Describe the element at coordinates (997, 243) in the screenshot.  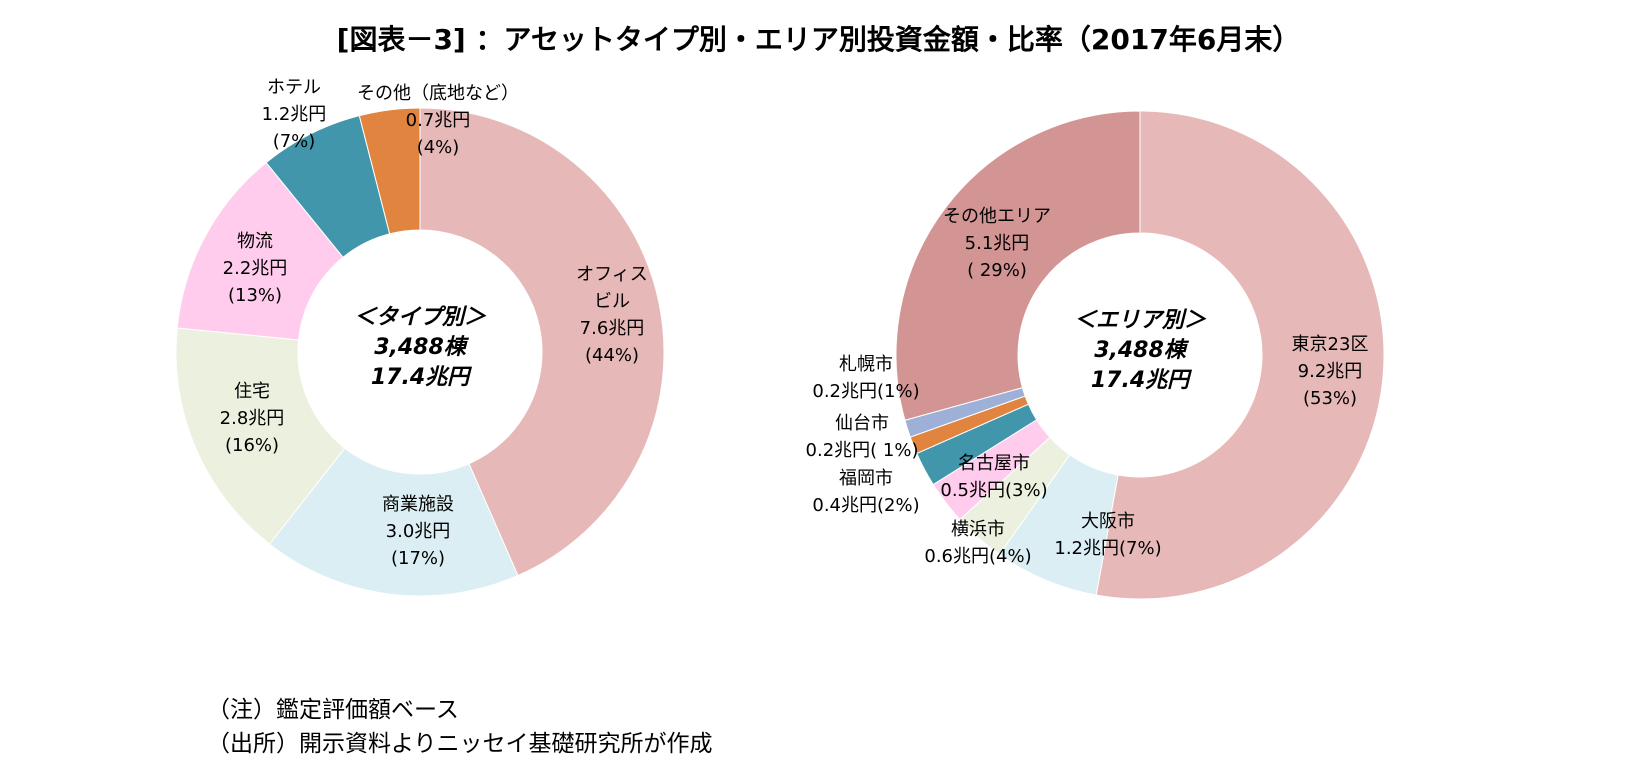
I see `slice-label: その他エリア 5.1兆円( 29%)` at that location.